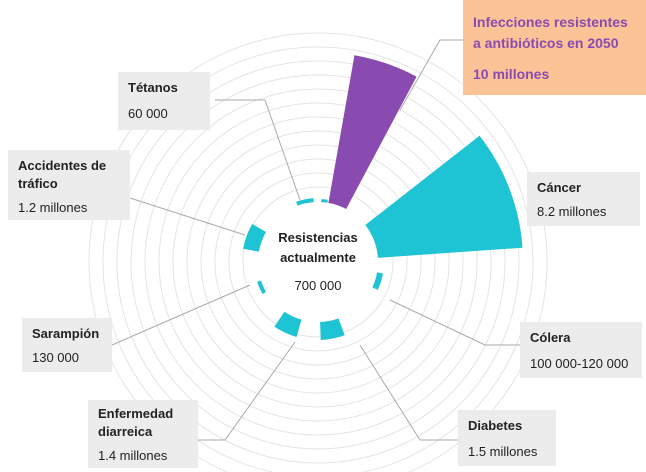  I want to click on value: 1.5 millones, so click(503, 451).